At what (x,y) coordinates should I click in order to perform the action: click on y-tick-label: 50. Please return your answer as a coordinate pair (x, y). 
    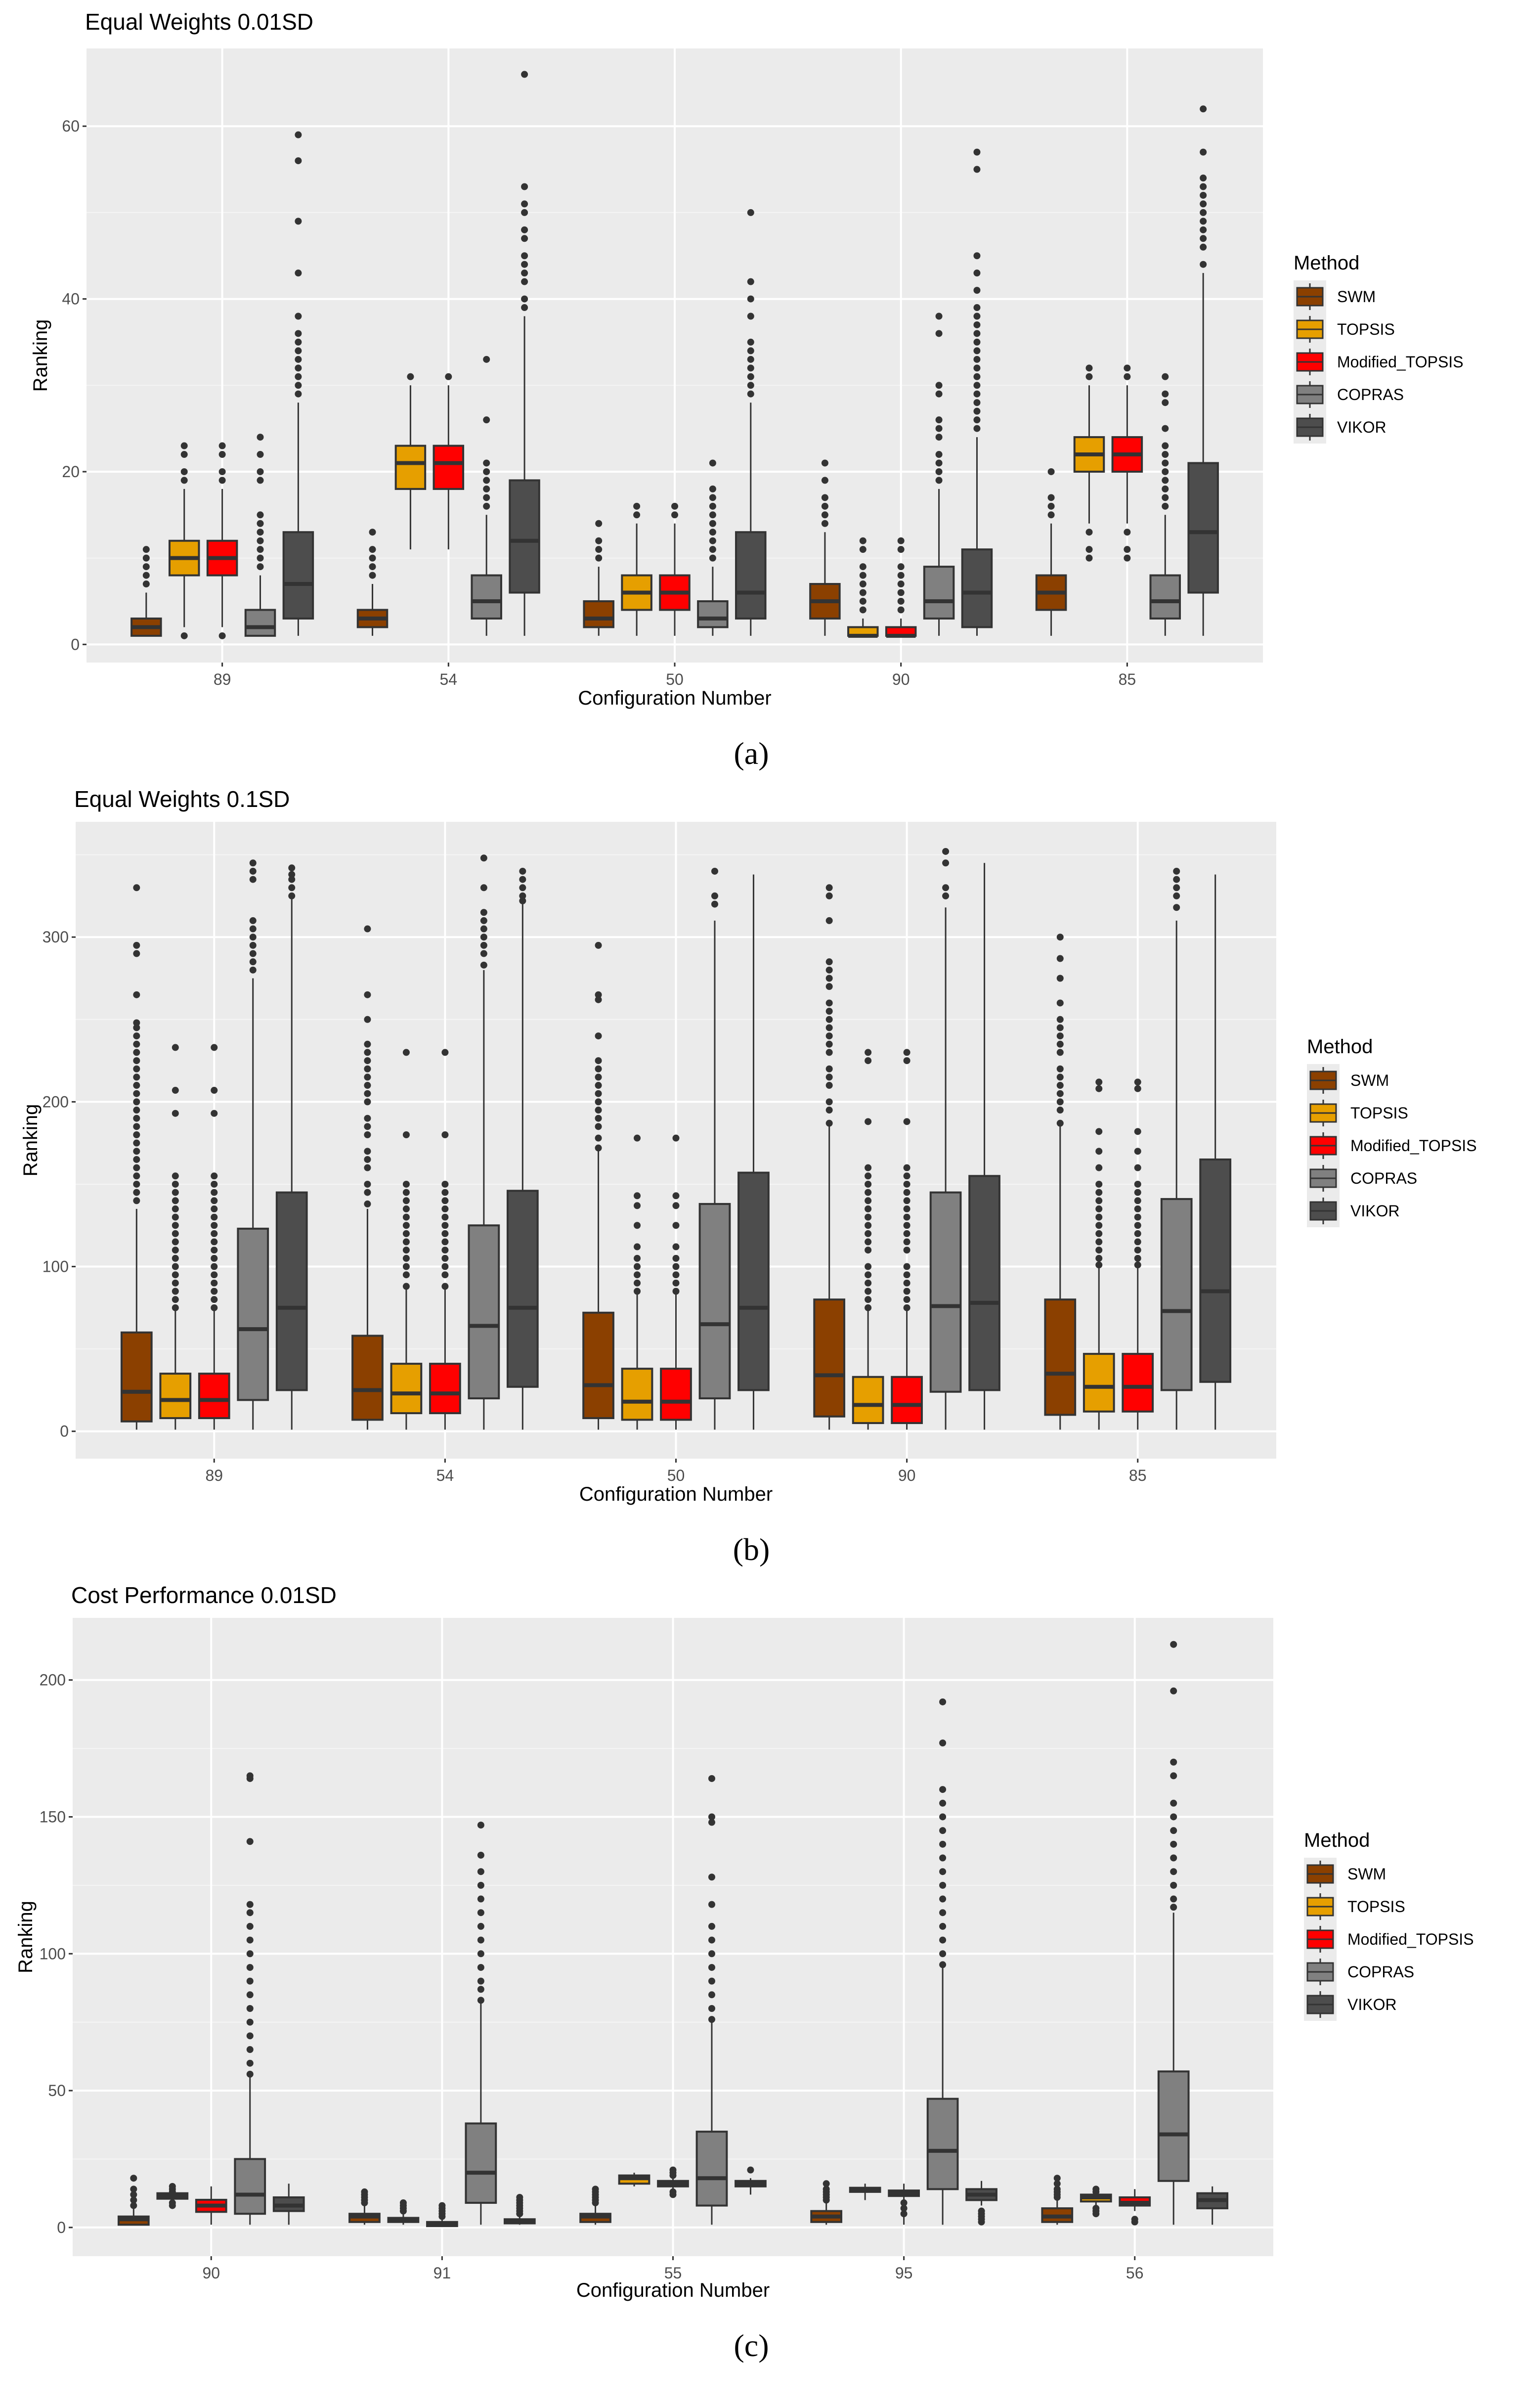
    Looking at the image, I should click on (57, 2090).